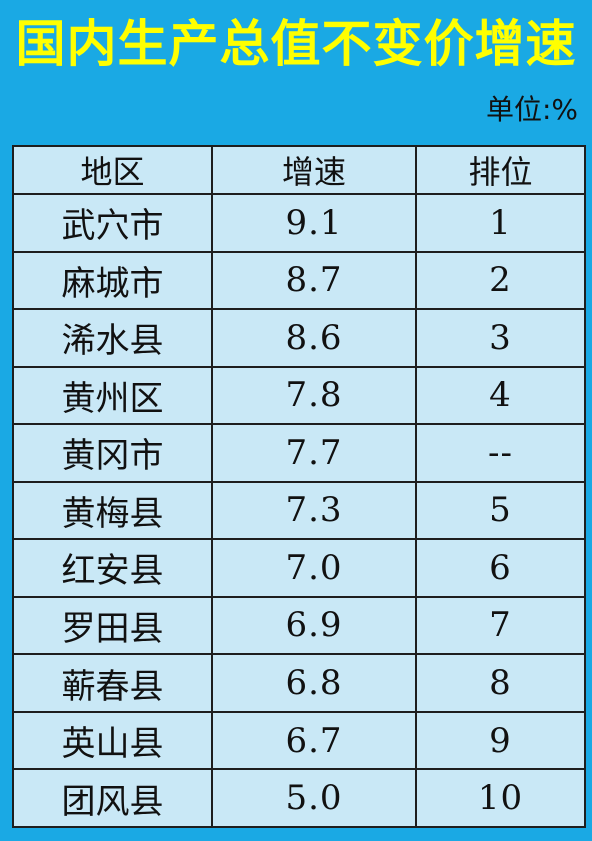 Image resolution: width=592 pixels, height=841 pixels. I want to click on table-row: 蕲春县 6.8 8, so click(299, 683).